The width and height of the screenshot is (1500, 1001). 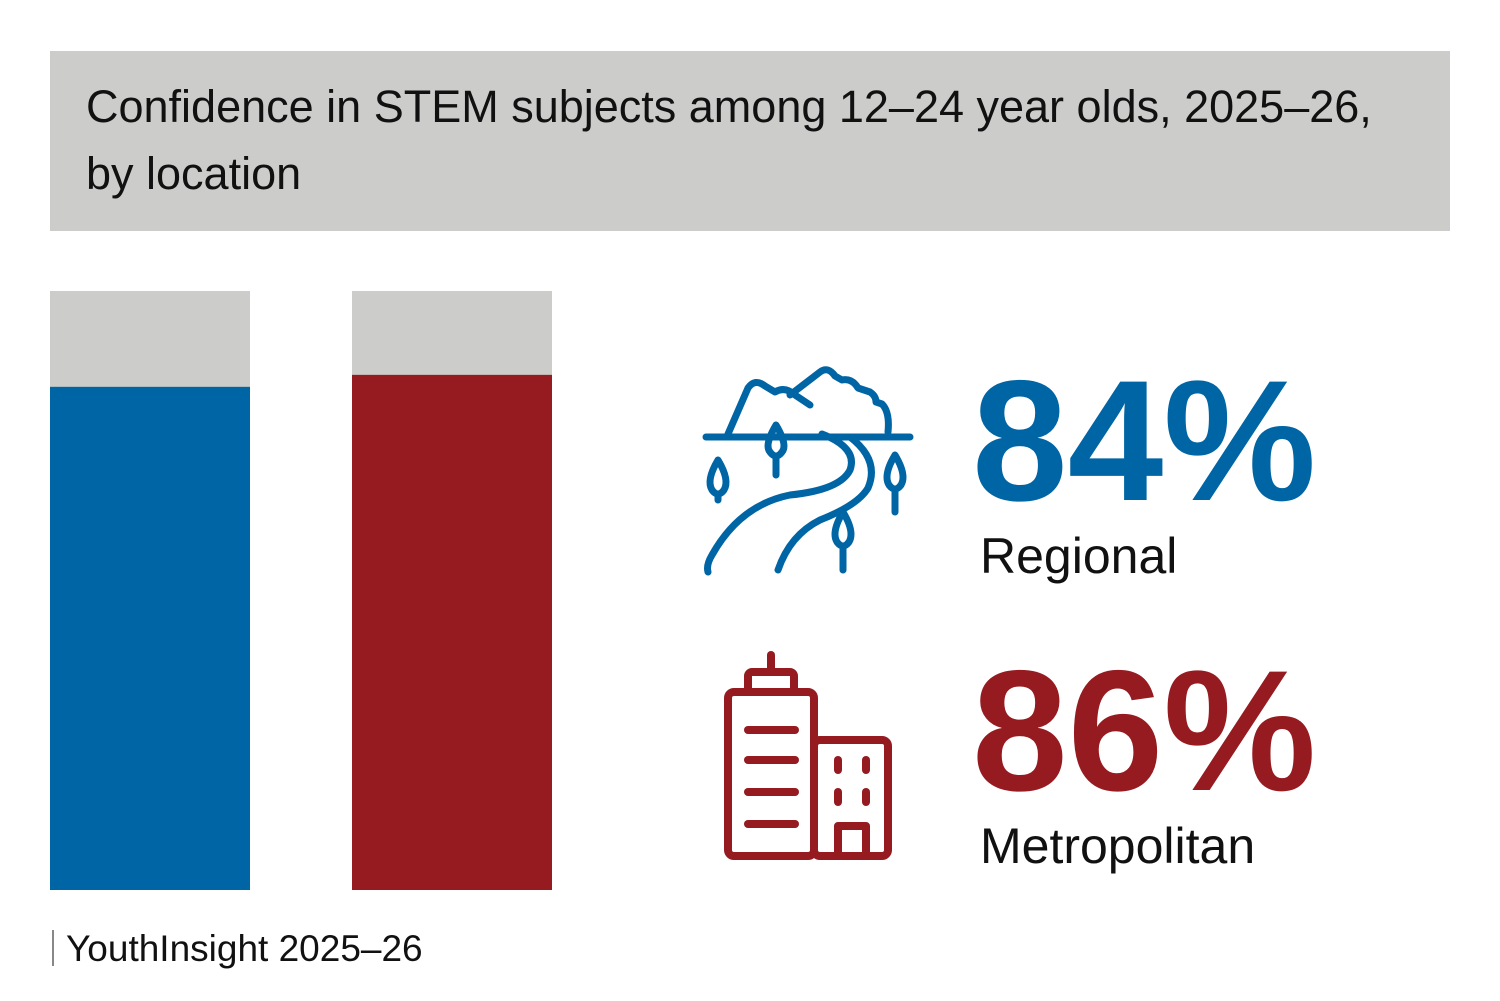 I want to click on metropolitan-icon, so click(x=808, y=755).